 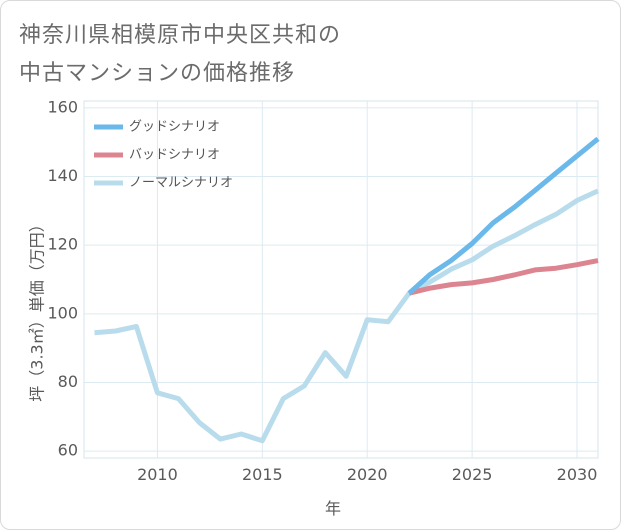 What do you see at coordinates (181, 183) in the screenshot?
I see `legend-label: ノーマルシナリオ` at bounding box center [181, 183].